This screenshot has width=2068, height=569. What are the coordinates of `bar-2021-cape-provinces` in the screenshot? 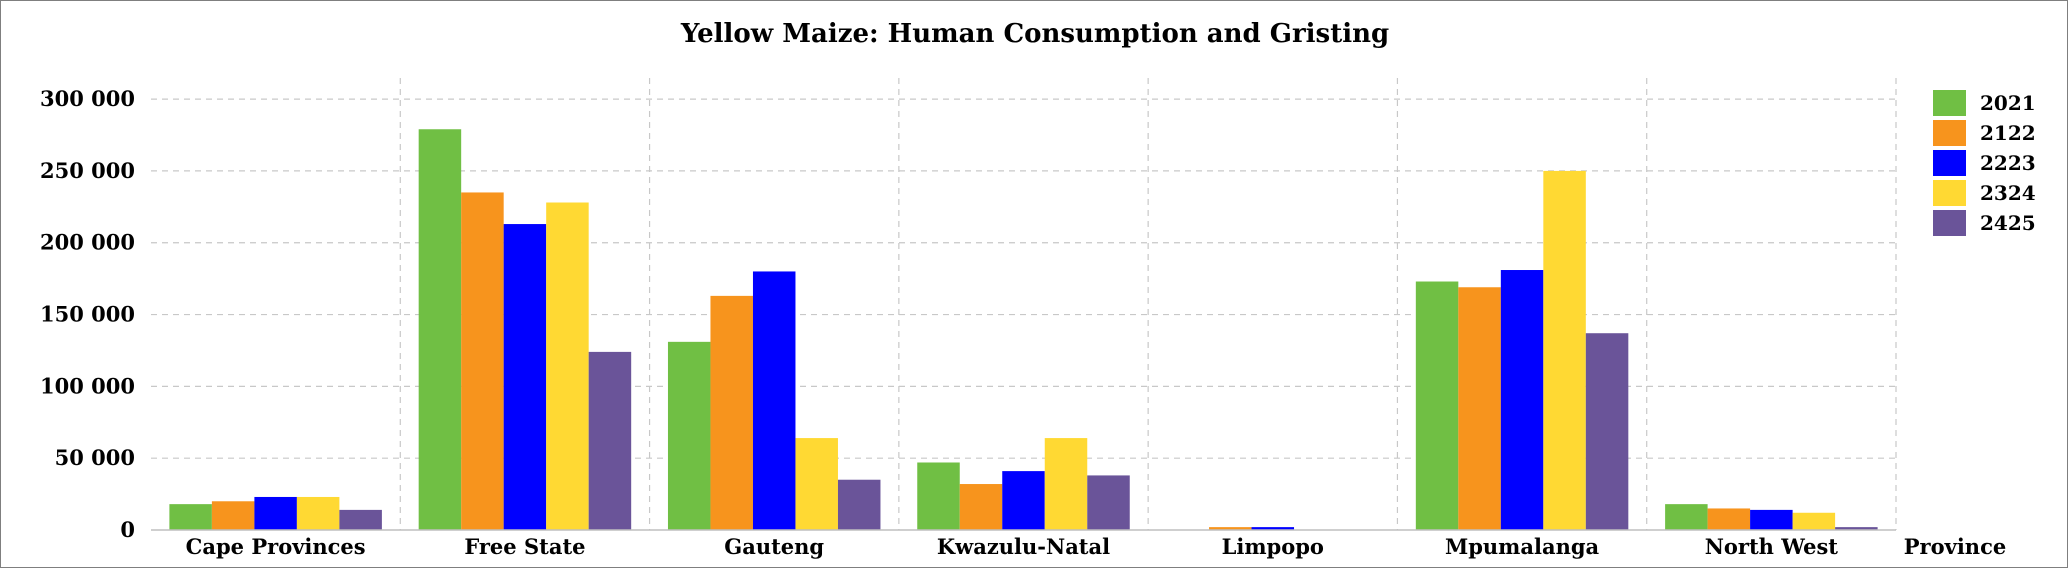 It's located at (190, 517).